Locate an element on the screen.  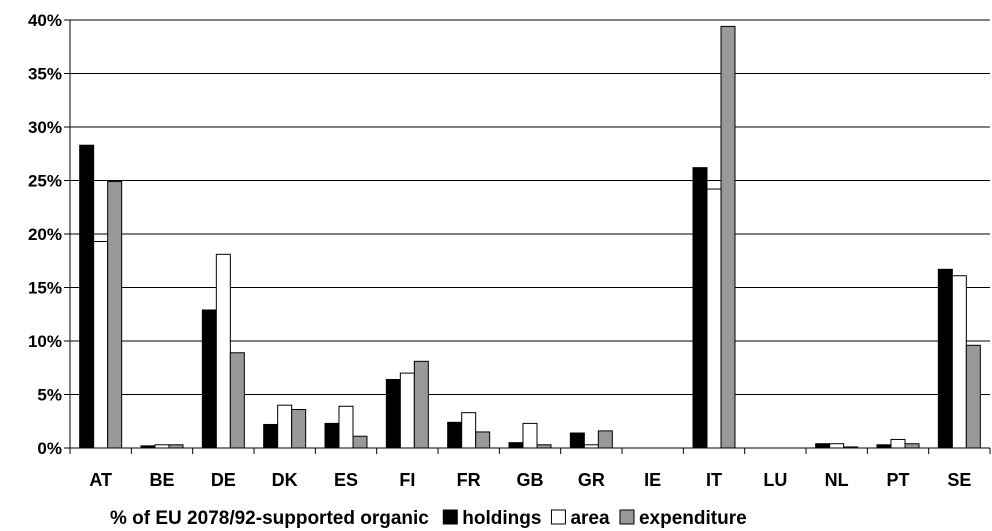
bar-area-DE is located at coordinates (223, 351).